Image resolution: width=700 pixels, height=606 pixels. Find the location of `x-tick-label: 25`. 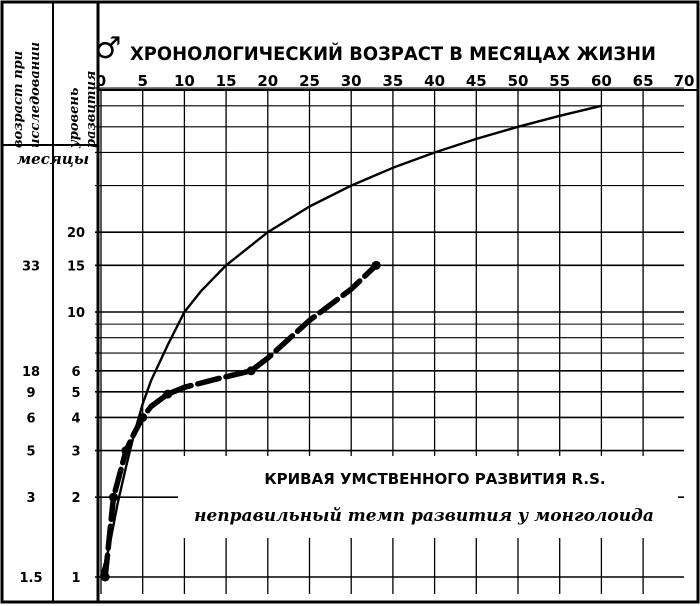

x-tick-label: 25 is located at coordinates (309, 81).